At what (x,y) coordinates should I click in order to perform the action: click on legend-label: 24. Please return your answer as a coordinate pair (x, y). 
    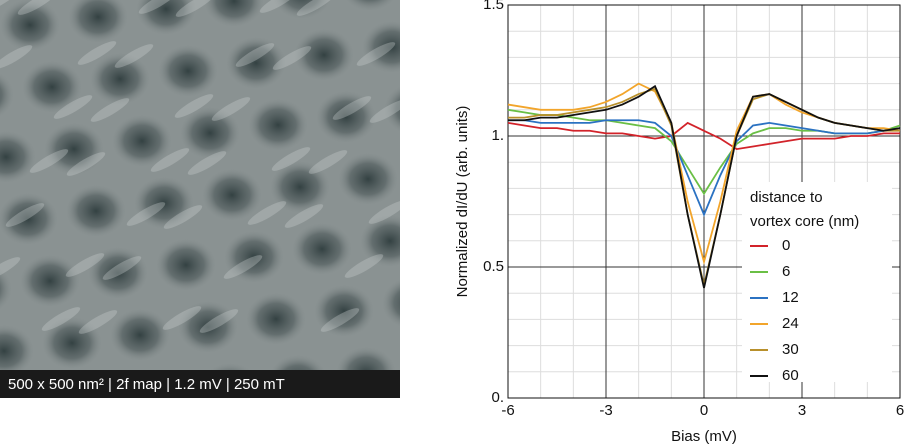
    Looking at the image, I should click on (790, 323).